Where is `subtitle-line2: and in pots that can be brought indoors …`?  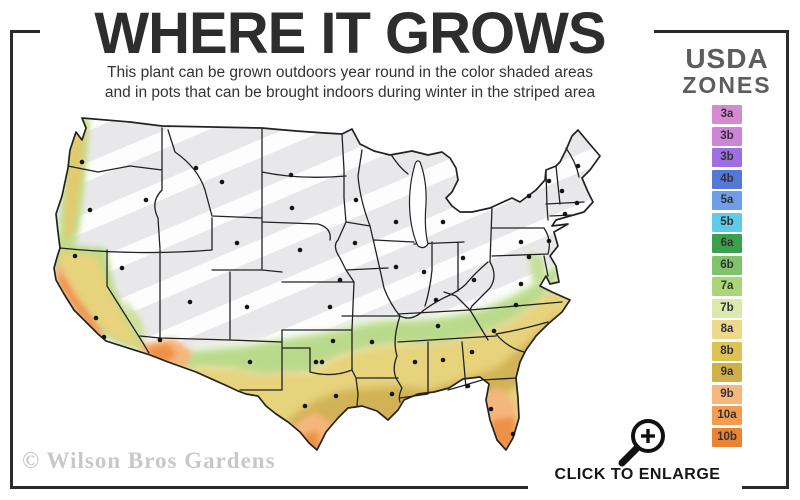 subtitle-line2: and in pots that can be brought indoors … is located at coordinates (350, 92).